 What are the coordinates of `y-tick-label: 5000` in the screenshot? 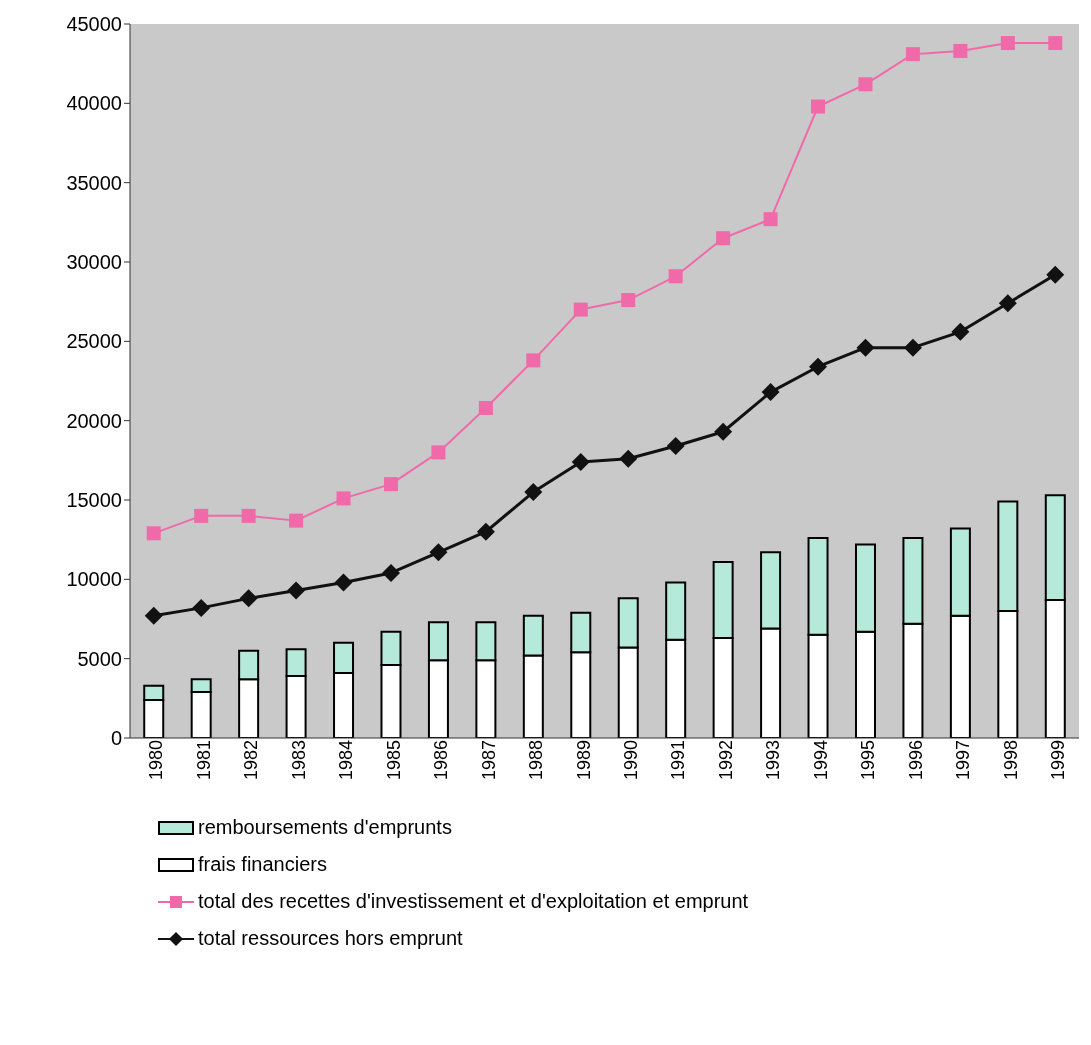 It's located at (99, 658).